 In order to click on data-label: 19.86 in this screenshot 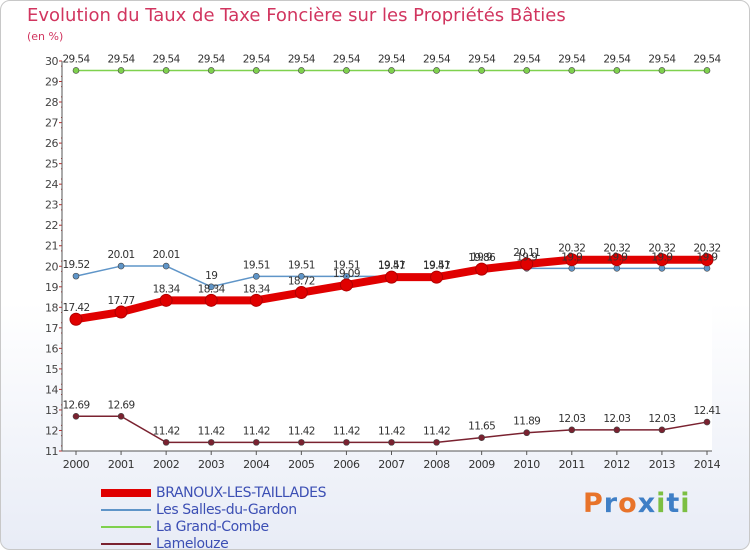, I will do `click(482, 258)`.